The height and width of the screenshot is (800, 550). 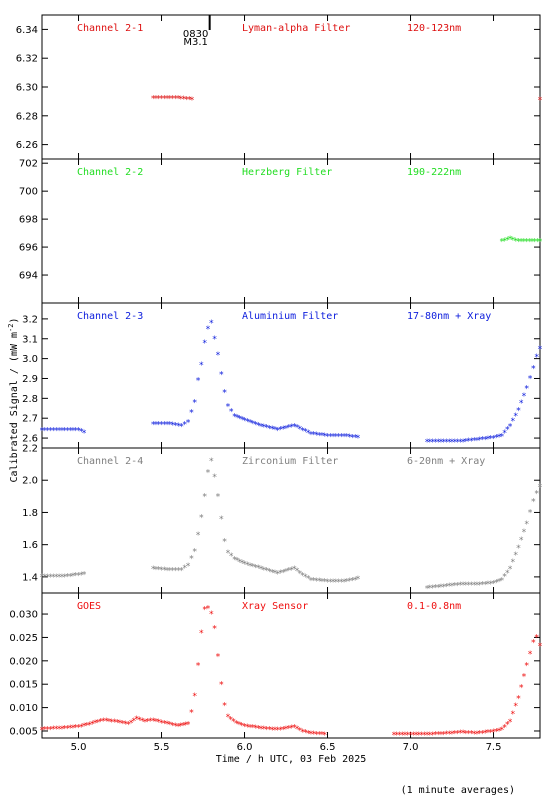 What do you see at coordinates (28, 276) in the screenshot?
I see `y-tick-label: 694` at bounding box center [28, 276].